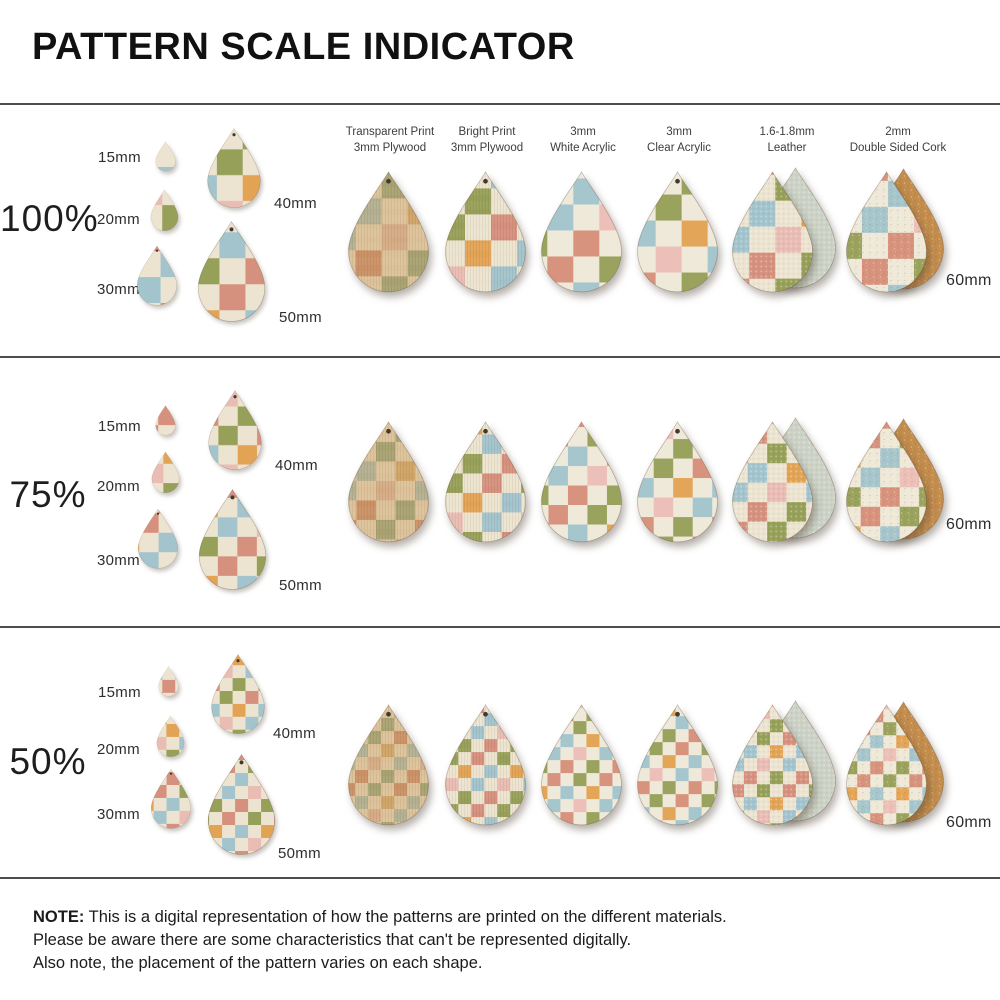 Image resolution: width=1000 pixels, height=1000 pixels. Describe the element at coordinates (583, 140) in the screenshot. I see `material-header-white-acrylic: 3mm White Acrylic` at that location.